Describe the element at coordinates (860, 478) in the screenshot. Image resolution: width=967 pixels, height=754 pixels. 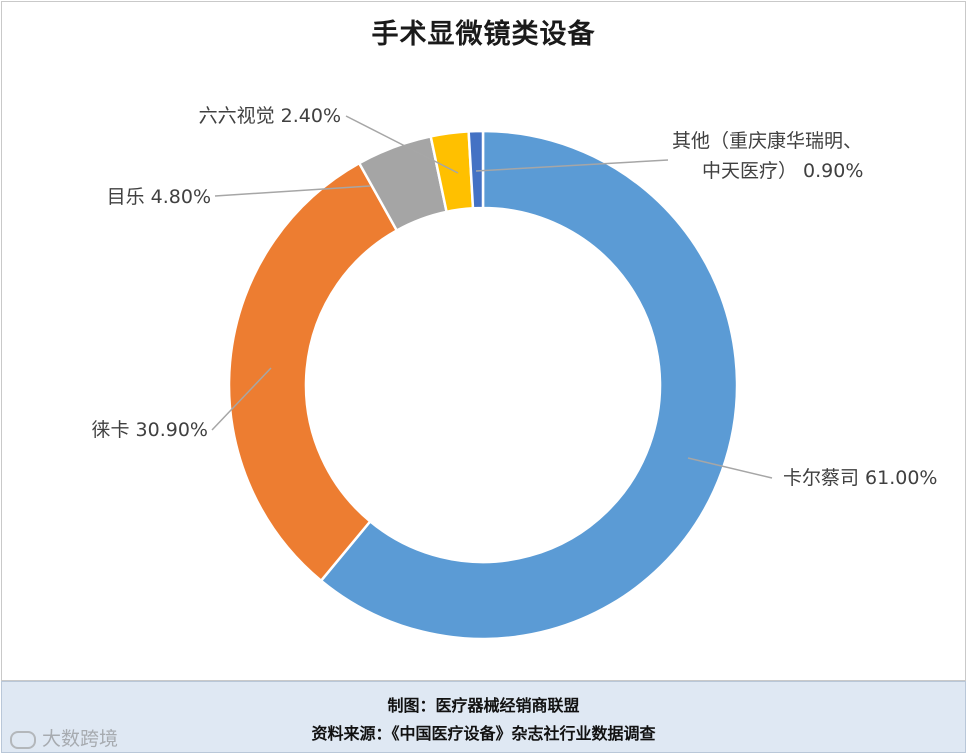
I see `slice-label-0: 卡尔蔡司 61.00%` at that location.